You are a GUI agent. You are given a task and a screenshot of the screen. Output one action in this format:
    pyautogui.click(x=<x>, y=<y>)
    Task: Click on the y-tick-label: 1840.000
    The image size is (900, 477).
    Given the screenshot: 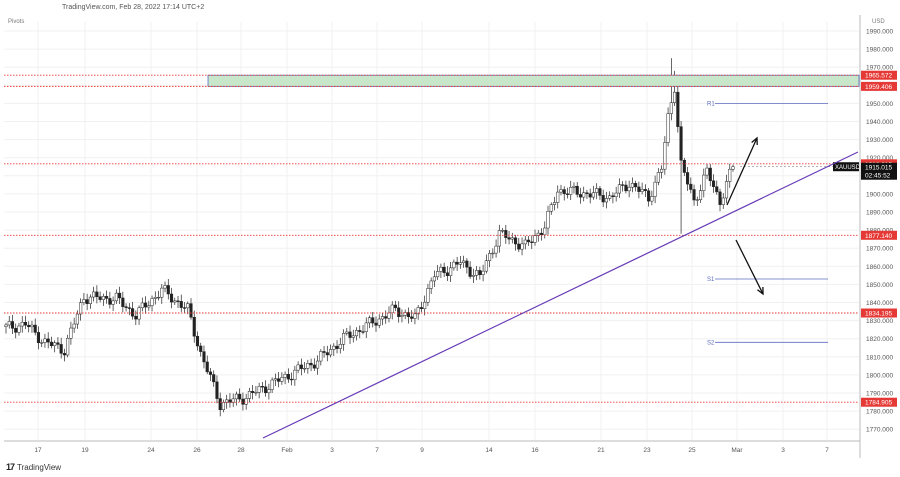 What is the action you would take?
    pyautogui.click(x=879, y=303)
    